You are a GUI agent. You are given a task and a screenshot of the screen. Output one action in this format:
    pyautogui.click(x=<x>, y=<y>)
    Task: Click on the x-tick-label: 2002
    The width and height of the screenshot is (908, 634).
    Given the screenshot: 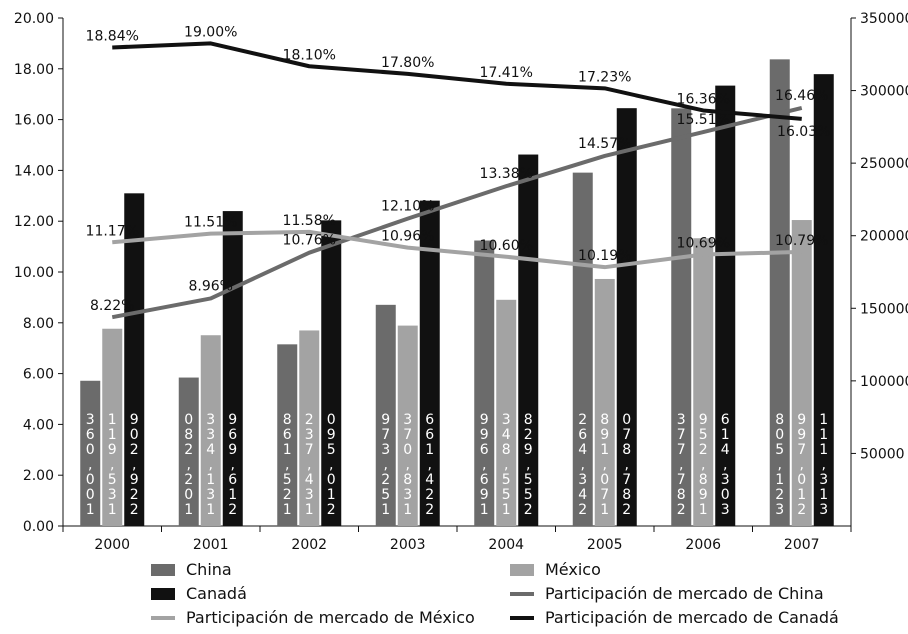 What is the action you would take?
    pyautogui.click(x=309, y=545)
    